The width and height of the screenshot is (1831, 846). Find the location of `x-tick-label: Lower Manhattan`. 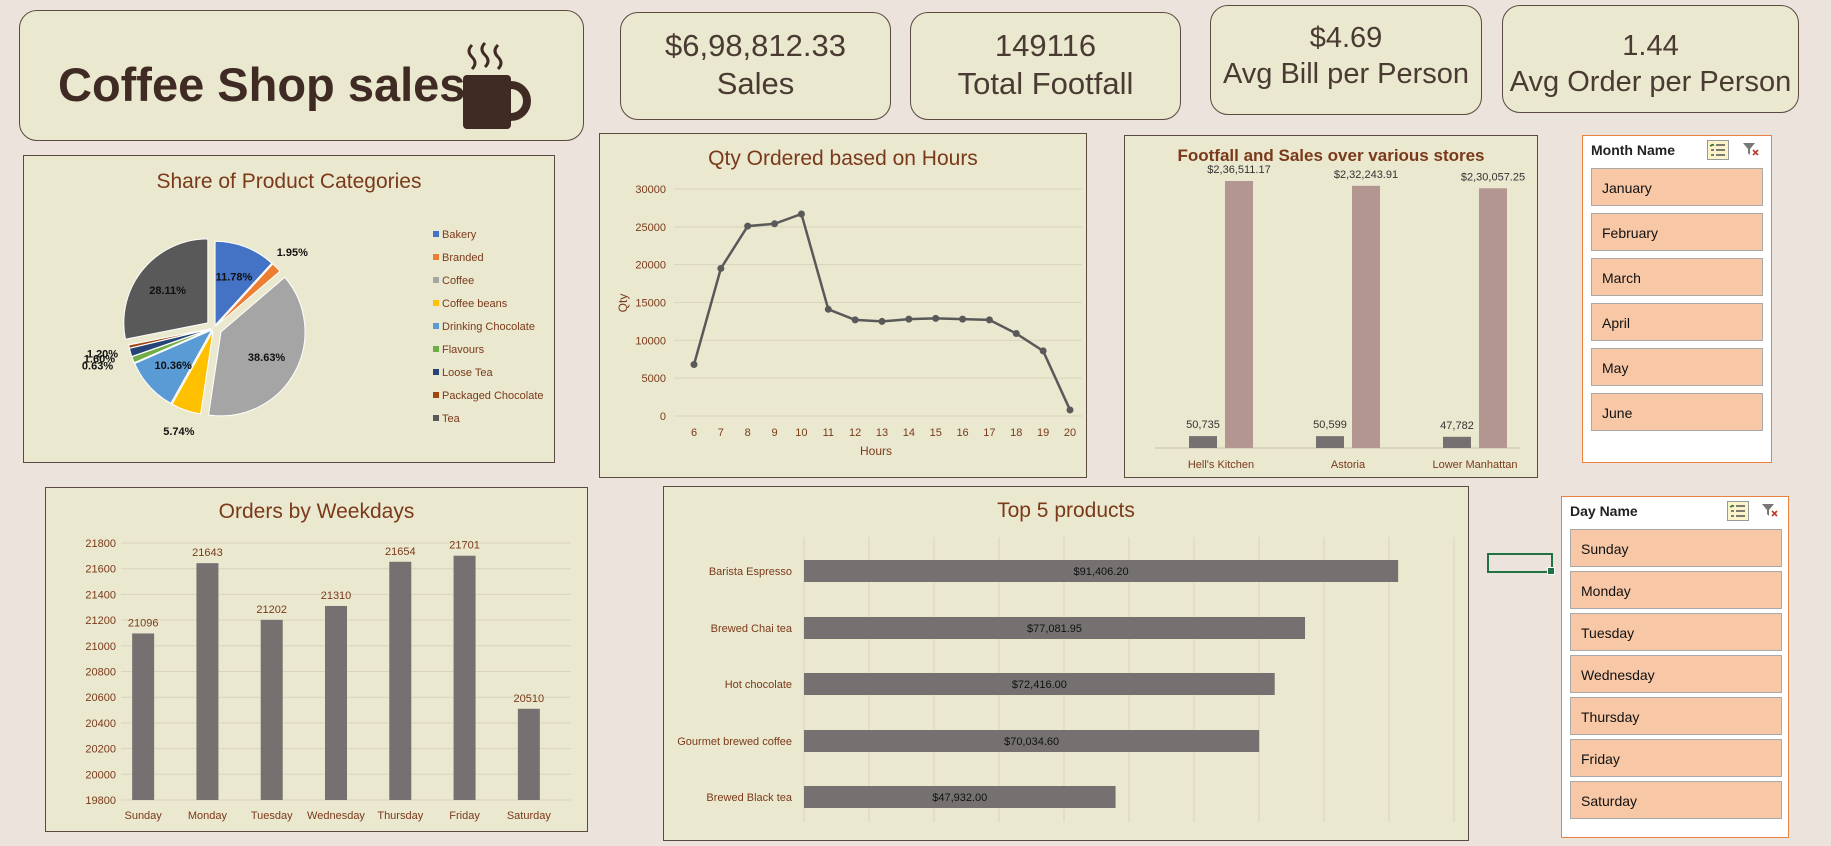

x-tick-label: Lower Manhattan is located at coordinates (1475, 465).